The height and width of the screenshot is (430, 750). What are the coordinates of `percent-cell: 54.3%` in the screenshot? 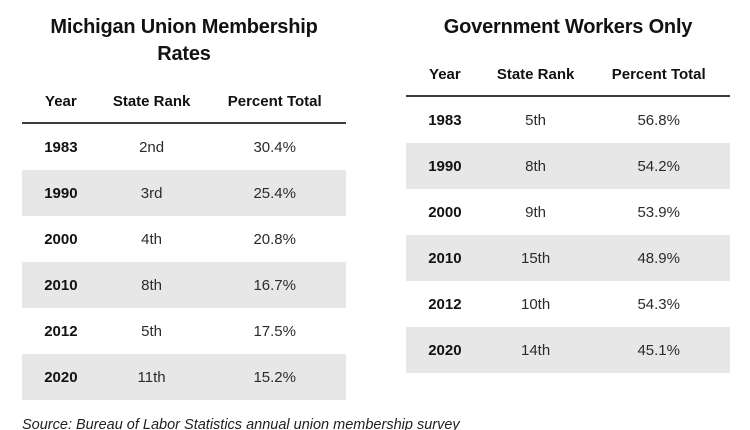 It's located at (658, 304).